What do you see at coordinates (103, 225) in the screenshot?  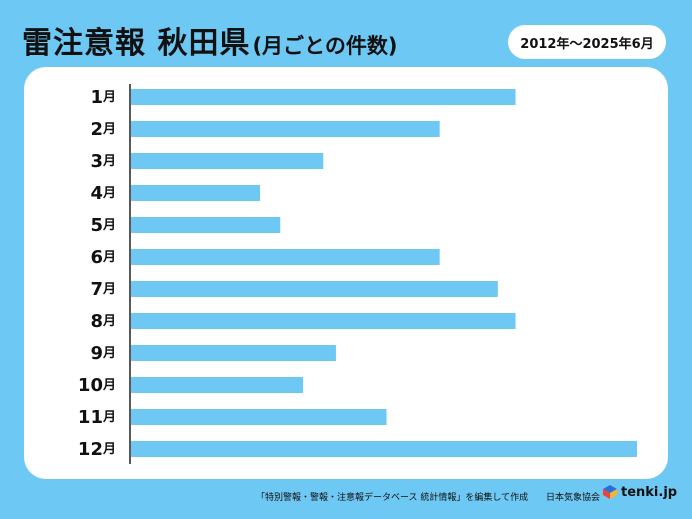 I see `tick-label-month-5: 5月` at bounding box center [103, 225].